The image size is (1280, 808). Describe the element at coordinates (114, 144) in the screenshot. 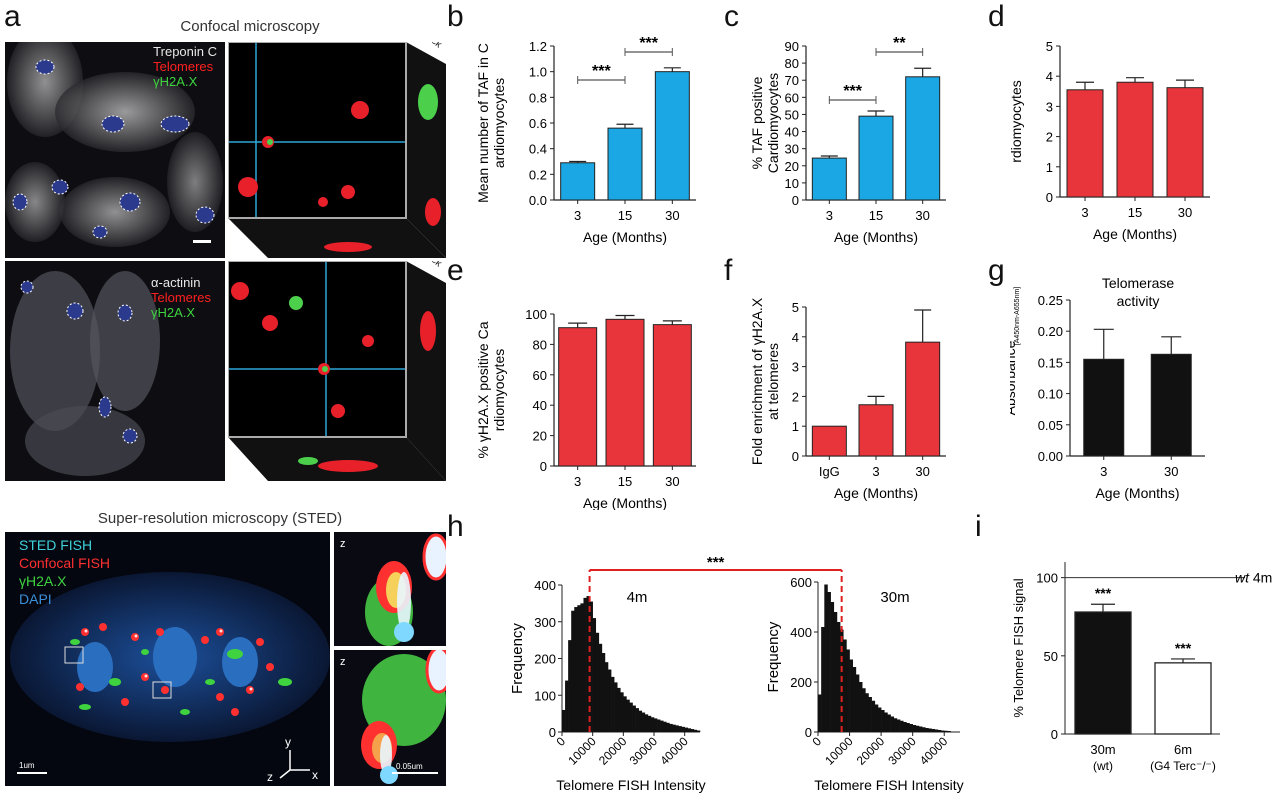

I see `confocal-image-troponin-art` at that location.